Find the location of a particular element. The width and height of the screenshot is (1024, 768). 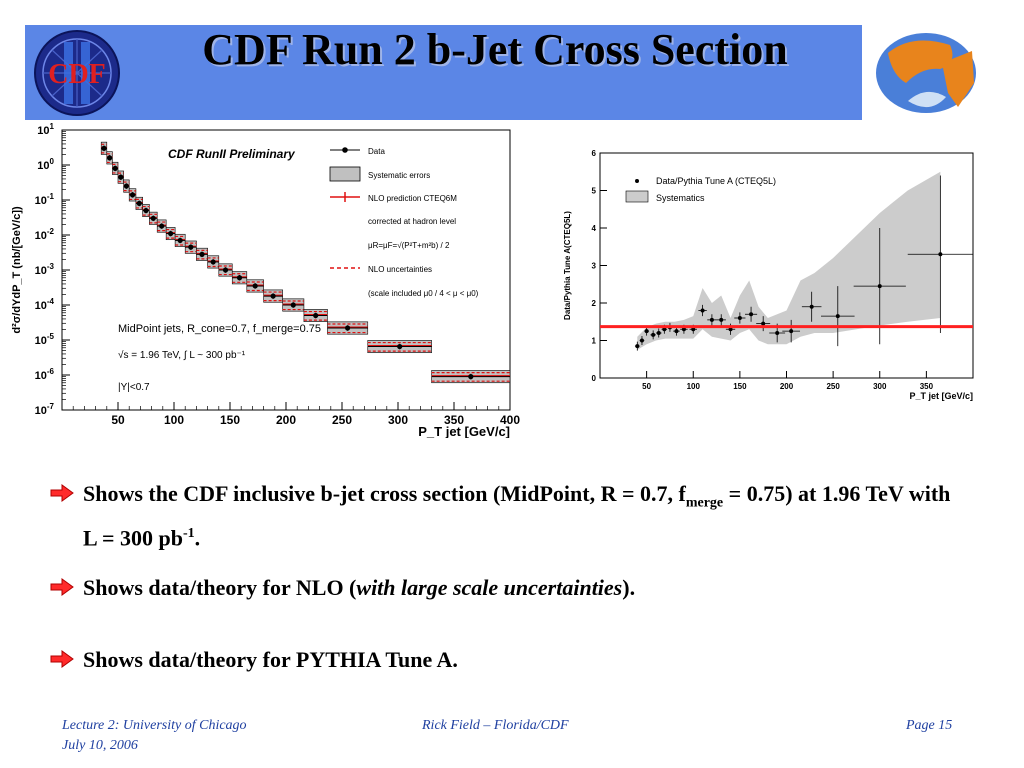

bullet-1-sup: -1 is located at coordinates (188, 534).